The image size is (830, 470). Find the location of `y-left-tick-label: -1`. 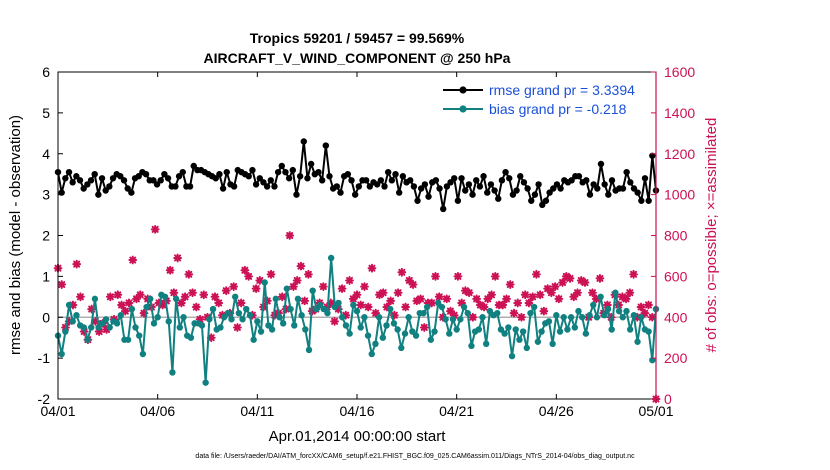

y-left-tick-label: -1 is located at coordinates (44, 358).